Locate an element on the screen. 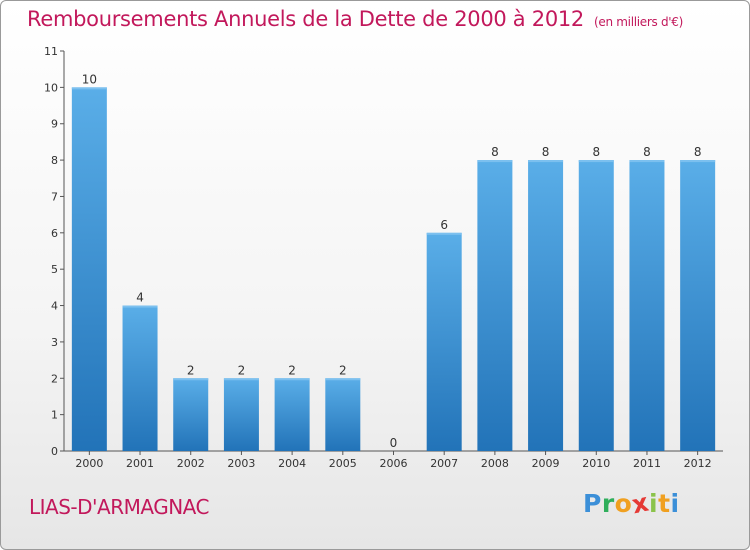 The height and width of the screenshot is (550, 750). x-tick-label: 2000 is located at coordinates (89, 463).